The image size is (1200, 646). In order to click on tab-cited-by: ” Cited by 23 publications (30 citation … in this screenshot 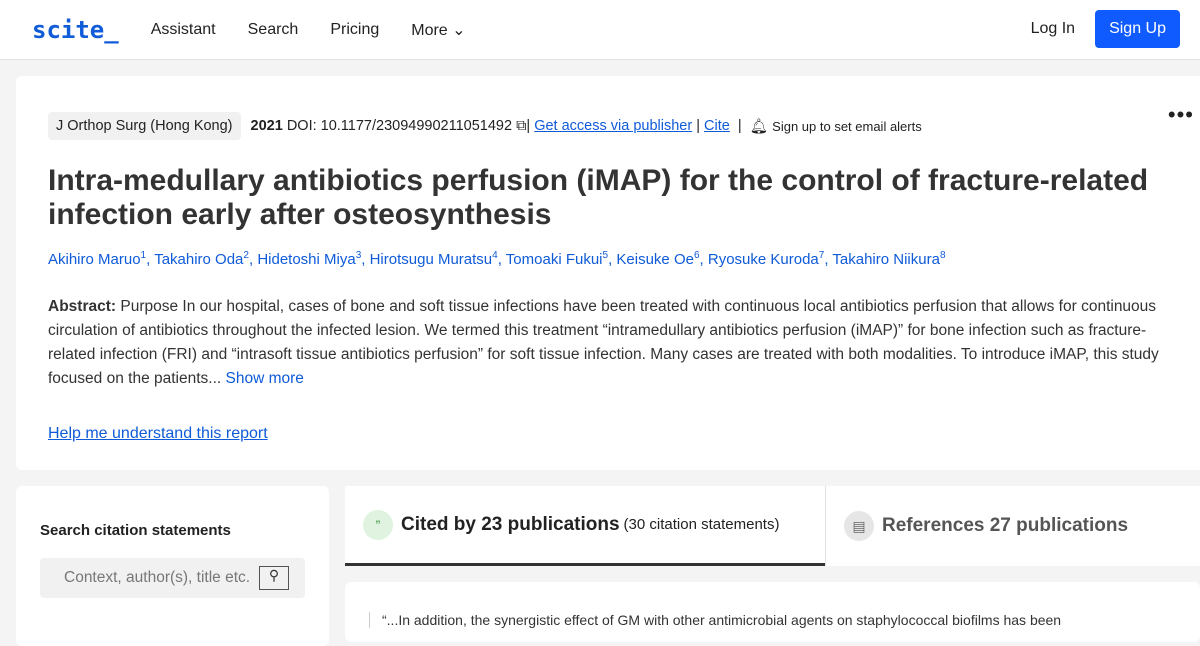, I will do `click(585, 526)`.